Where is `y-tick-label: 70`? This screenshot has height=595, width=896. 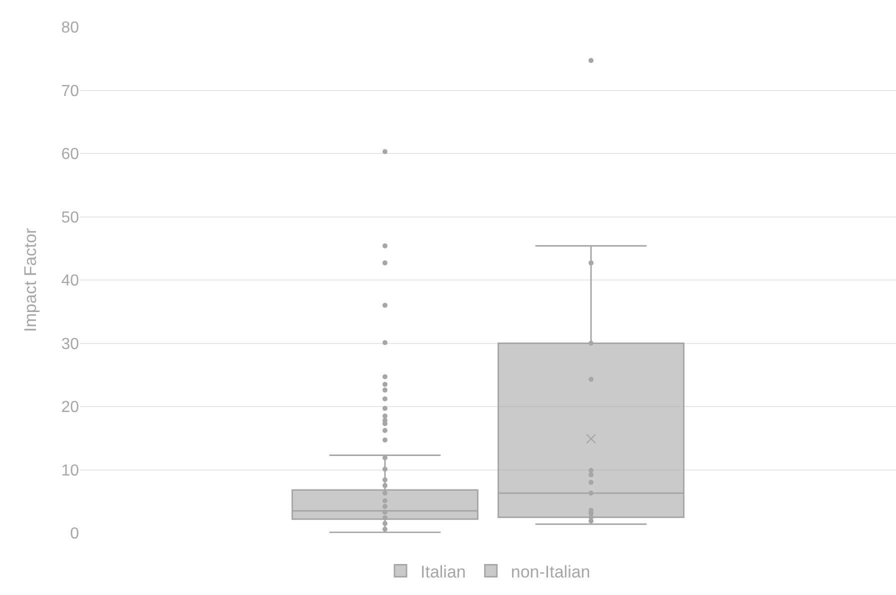
y-tick-label: 70 is located at coordinates (70, 91).